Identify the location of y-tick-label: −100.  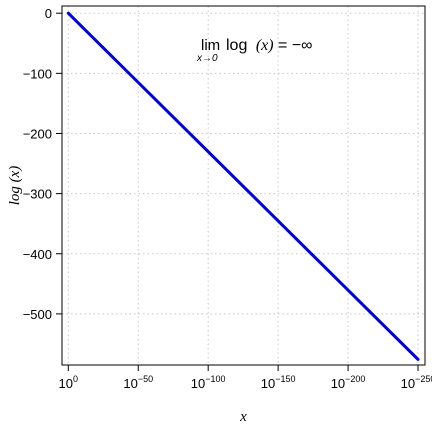
(37, 73).